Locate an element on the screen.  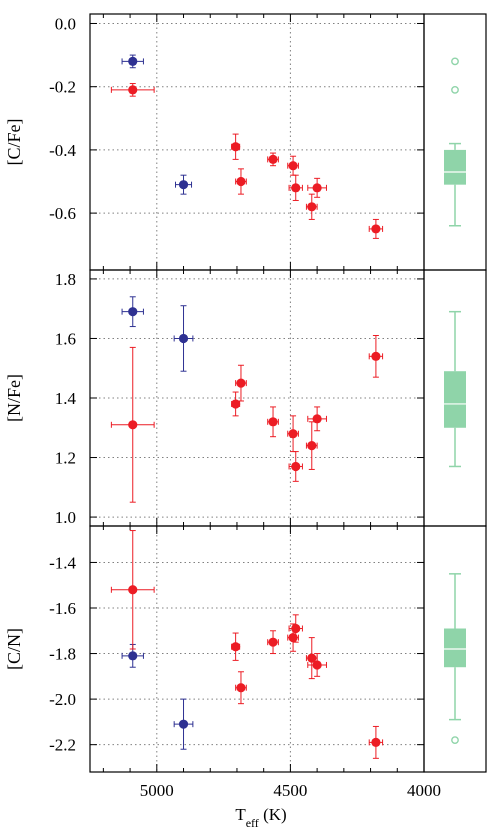
x-axis: Teff (K) 5000 4500 4000 is located at coordinates (290, 805).